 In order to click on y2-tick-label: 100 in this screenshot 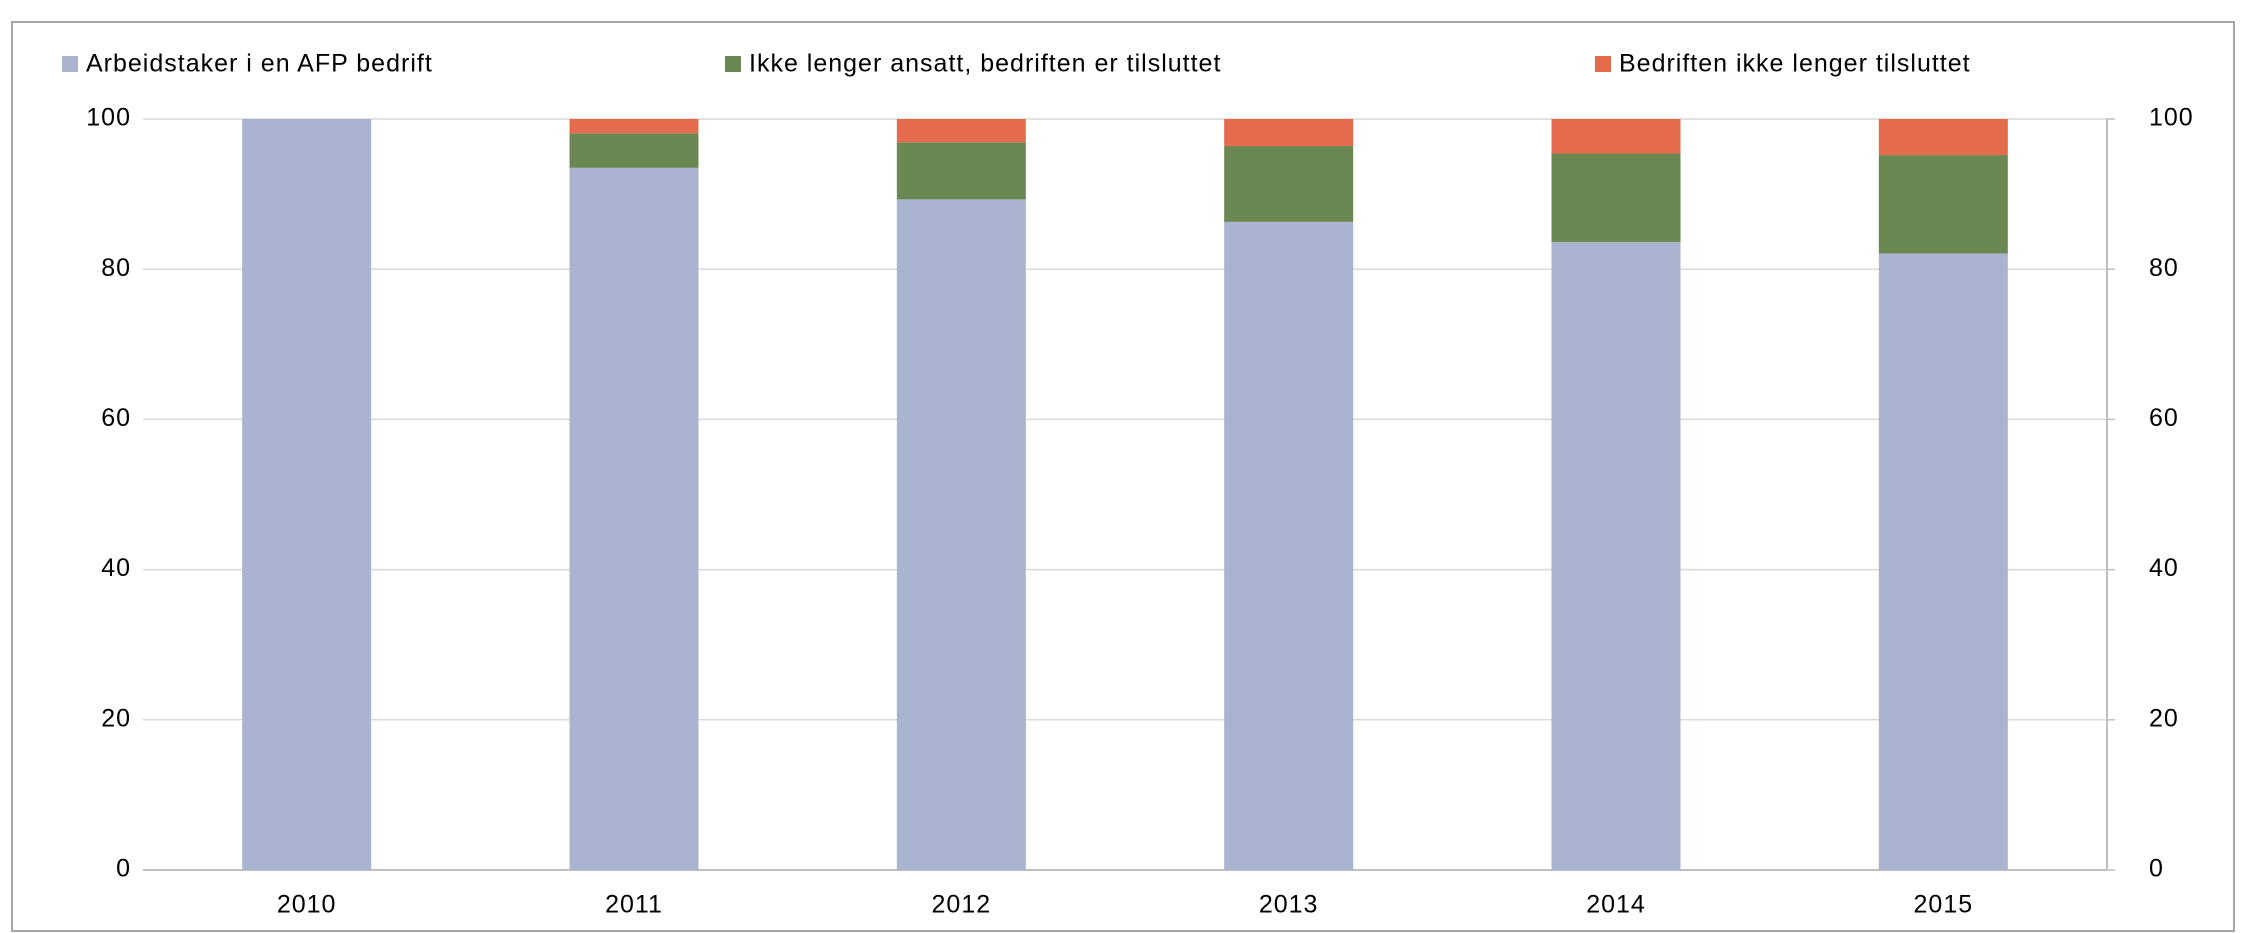, I will do `click(2171, 118)`.